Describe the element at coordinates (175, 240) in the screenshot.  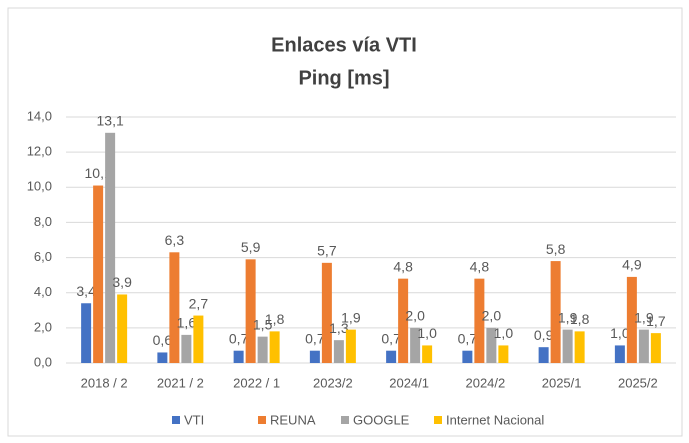
I see `data-label: 6,3` at that location.